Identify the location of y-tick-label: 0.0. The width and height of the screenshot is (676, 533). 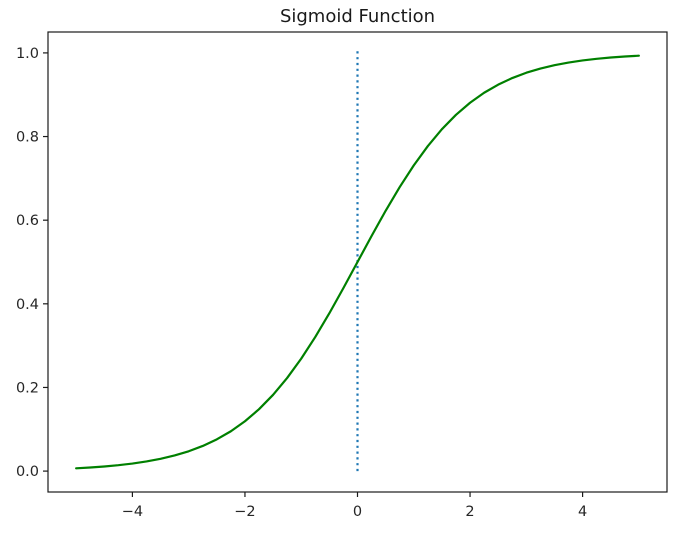
(27, 472).